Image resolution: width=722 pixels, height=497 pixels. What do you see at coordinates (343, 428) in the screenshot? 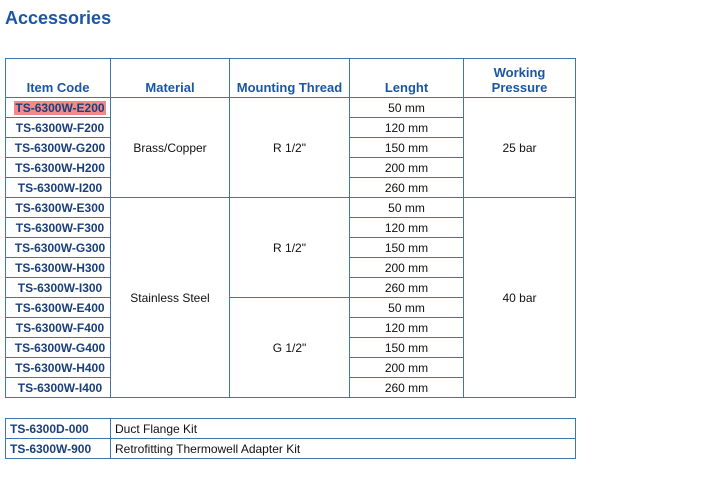
I see `kit-description: Duct Flange Kit` at bounding box center [343, 428].